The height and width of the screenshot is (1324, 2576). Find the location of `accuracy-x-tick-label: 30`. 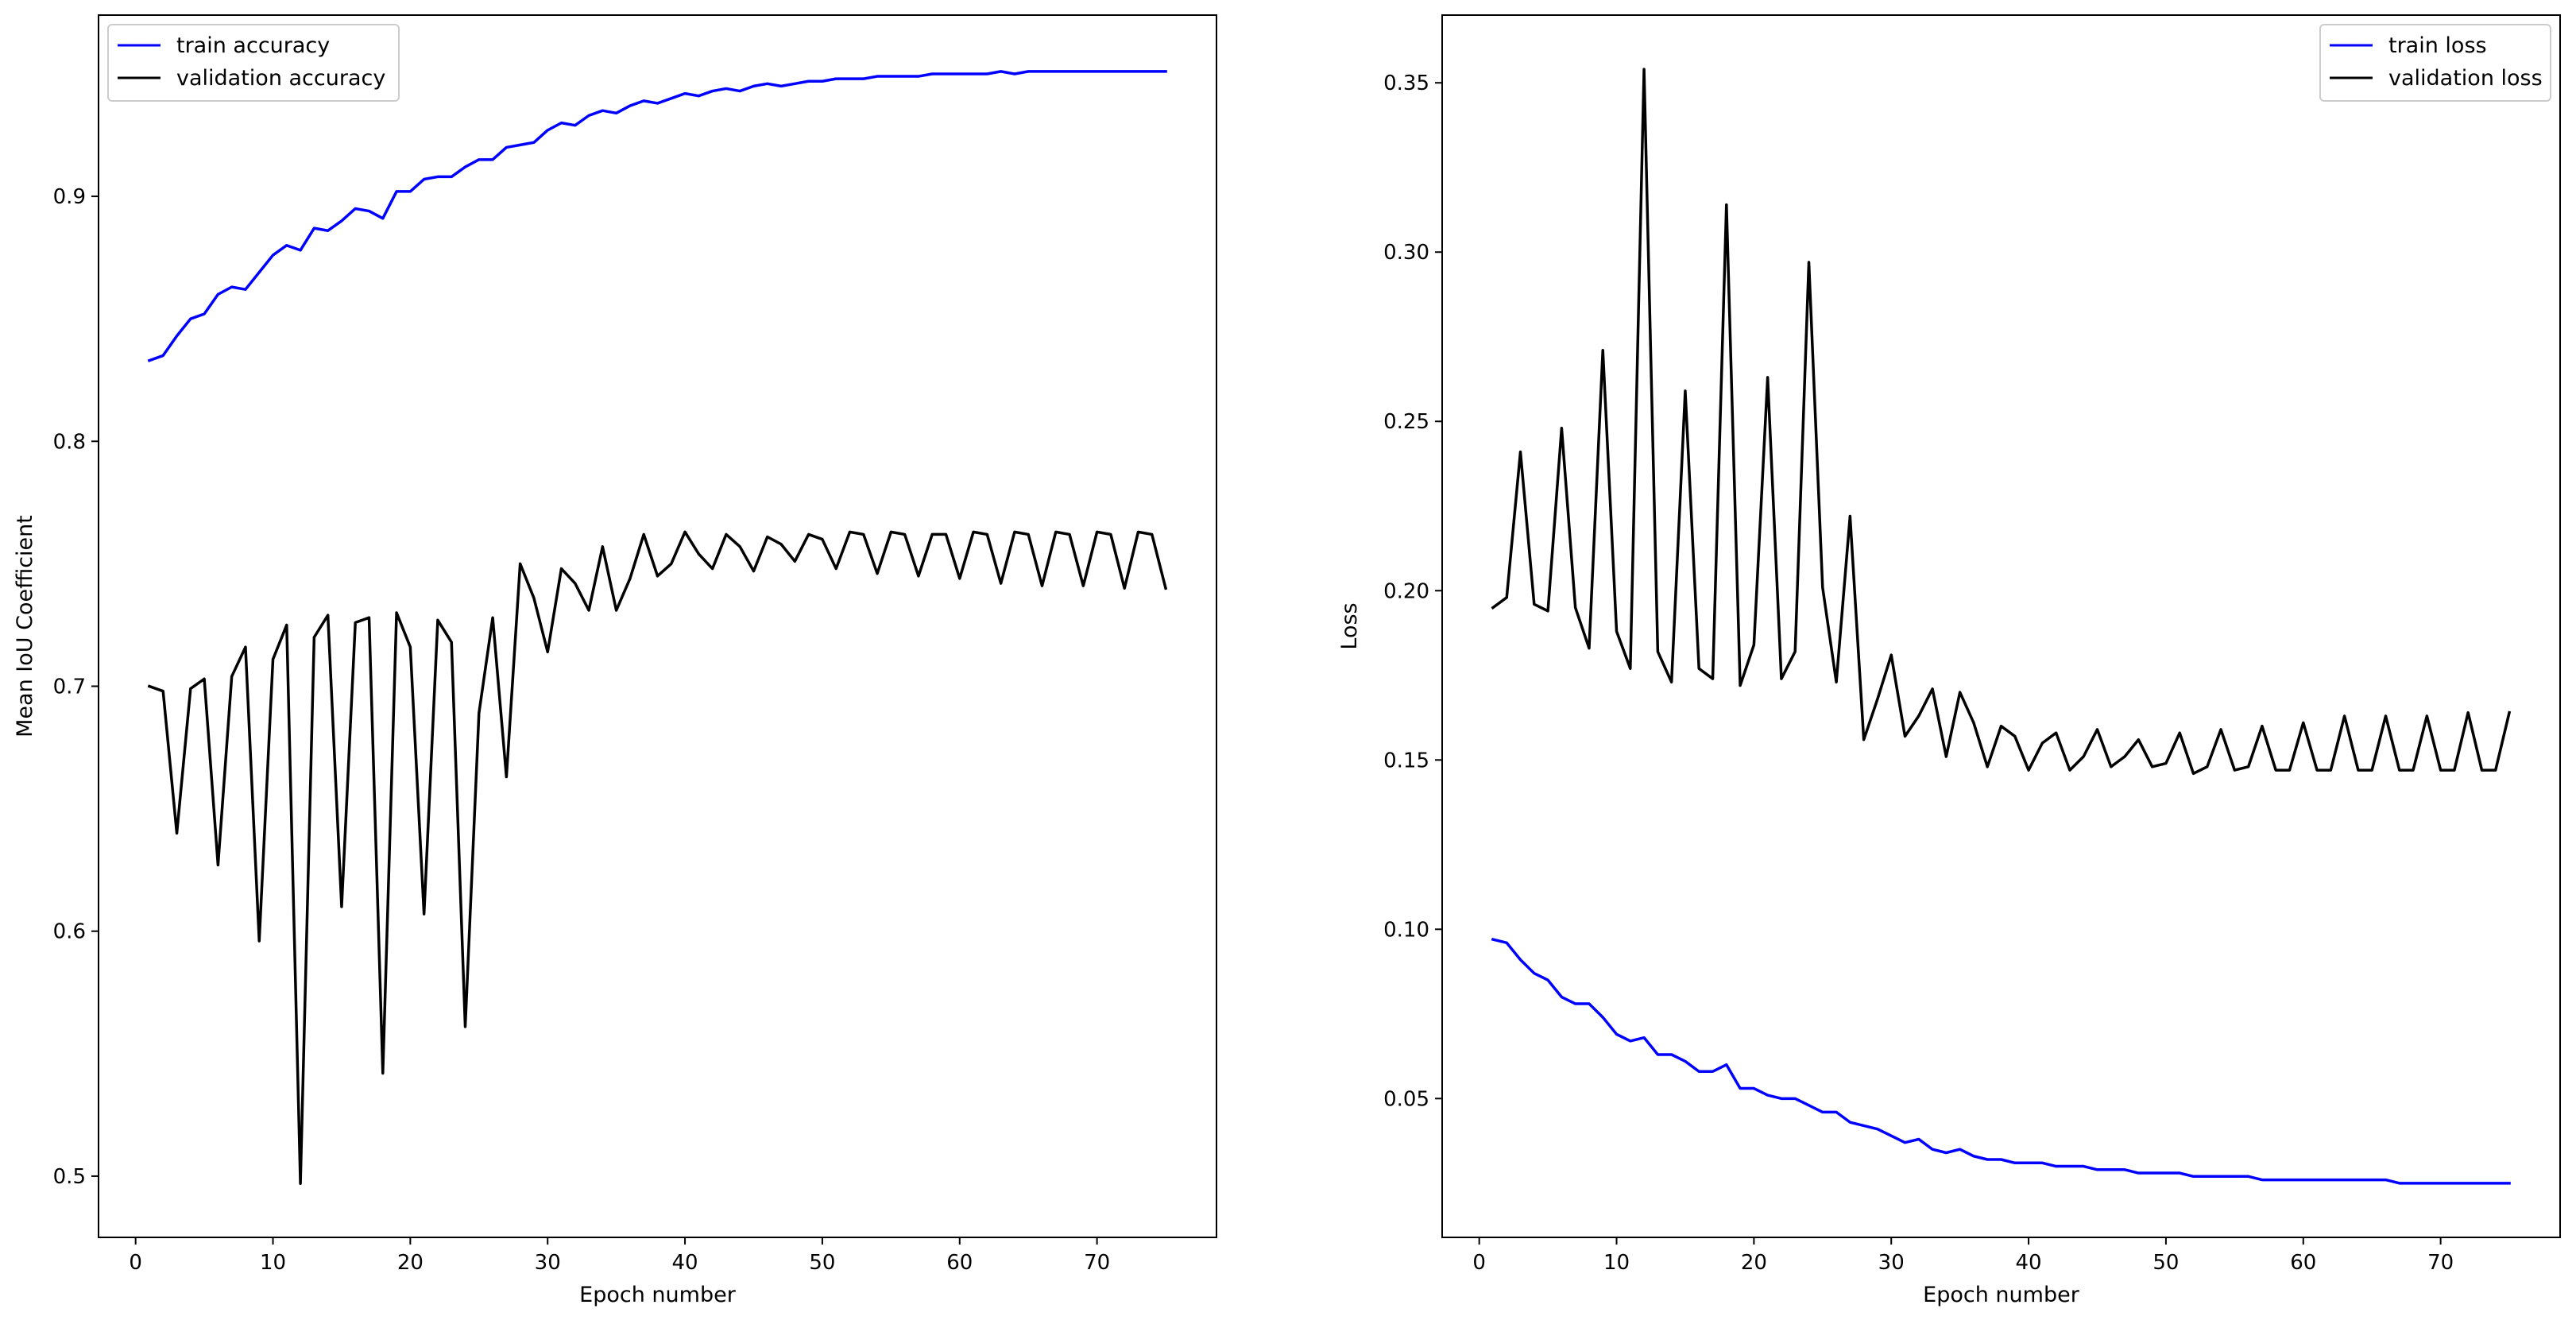

accuracy-x-tick-label: 30 is located at coordinates (548, 1263).